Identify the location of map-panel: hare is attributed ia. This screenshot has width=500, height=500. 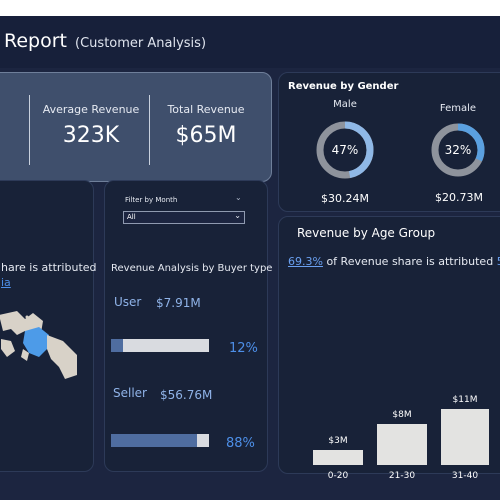
(48, 326).